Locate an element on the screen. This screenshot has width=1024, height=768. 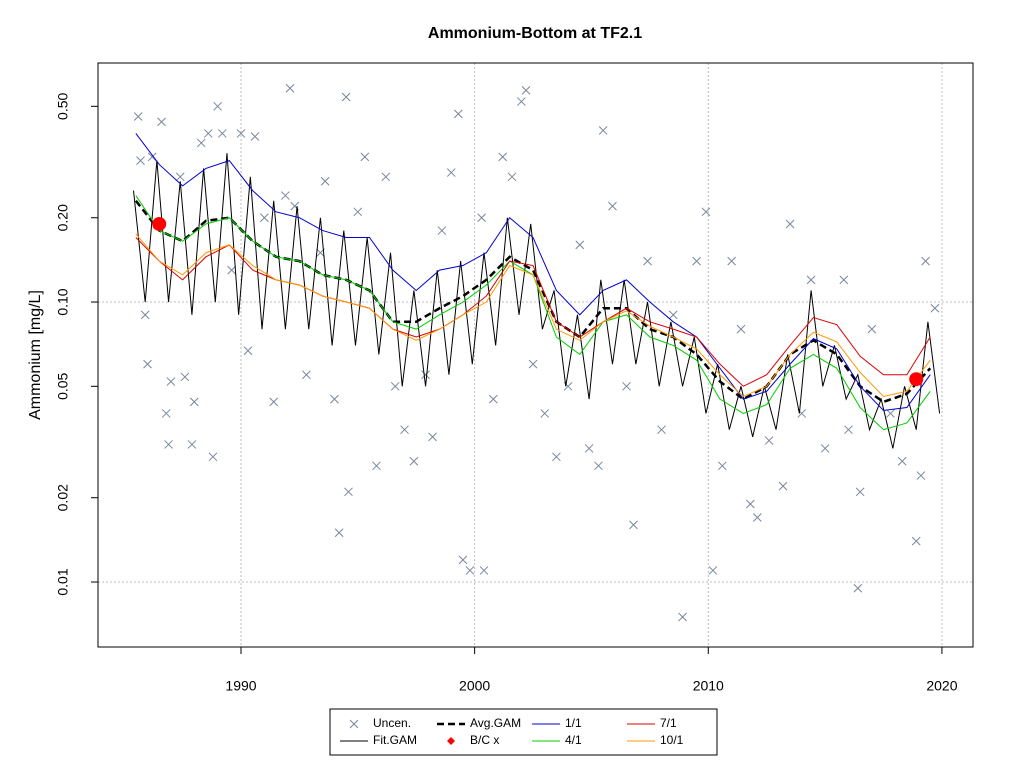
legend-label: 4/1 is located at coordinates (573, 740).